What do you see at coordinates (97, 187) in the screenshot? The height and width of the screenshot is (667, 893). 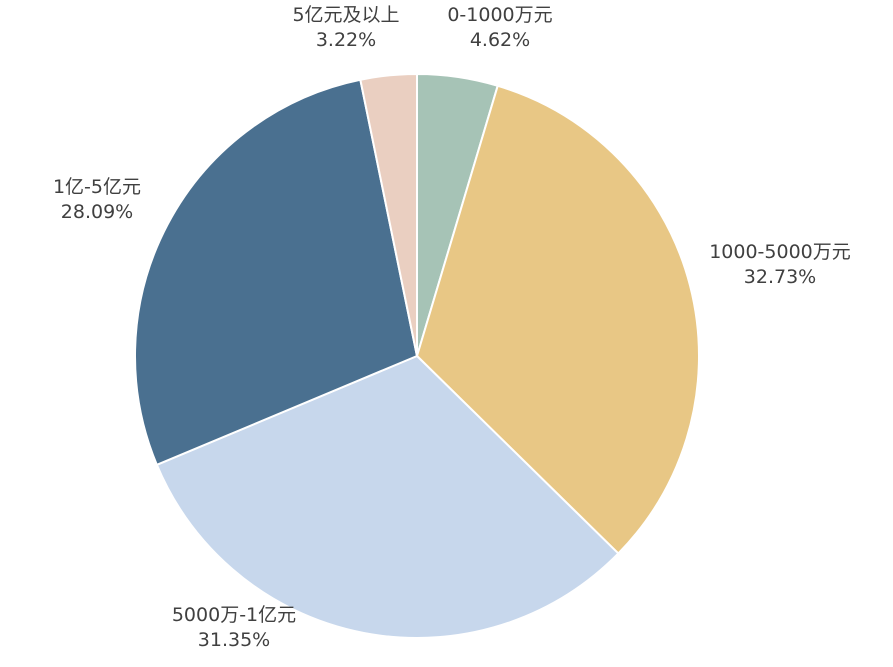 I see `slice-category-label: 1亿-5亿元` at bounding box center [97, 187].